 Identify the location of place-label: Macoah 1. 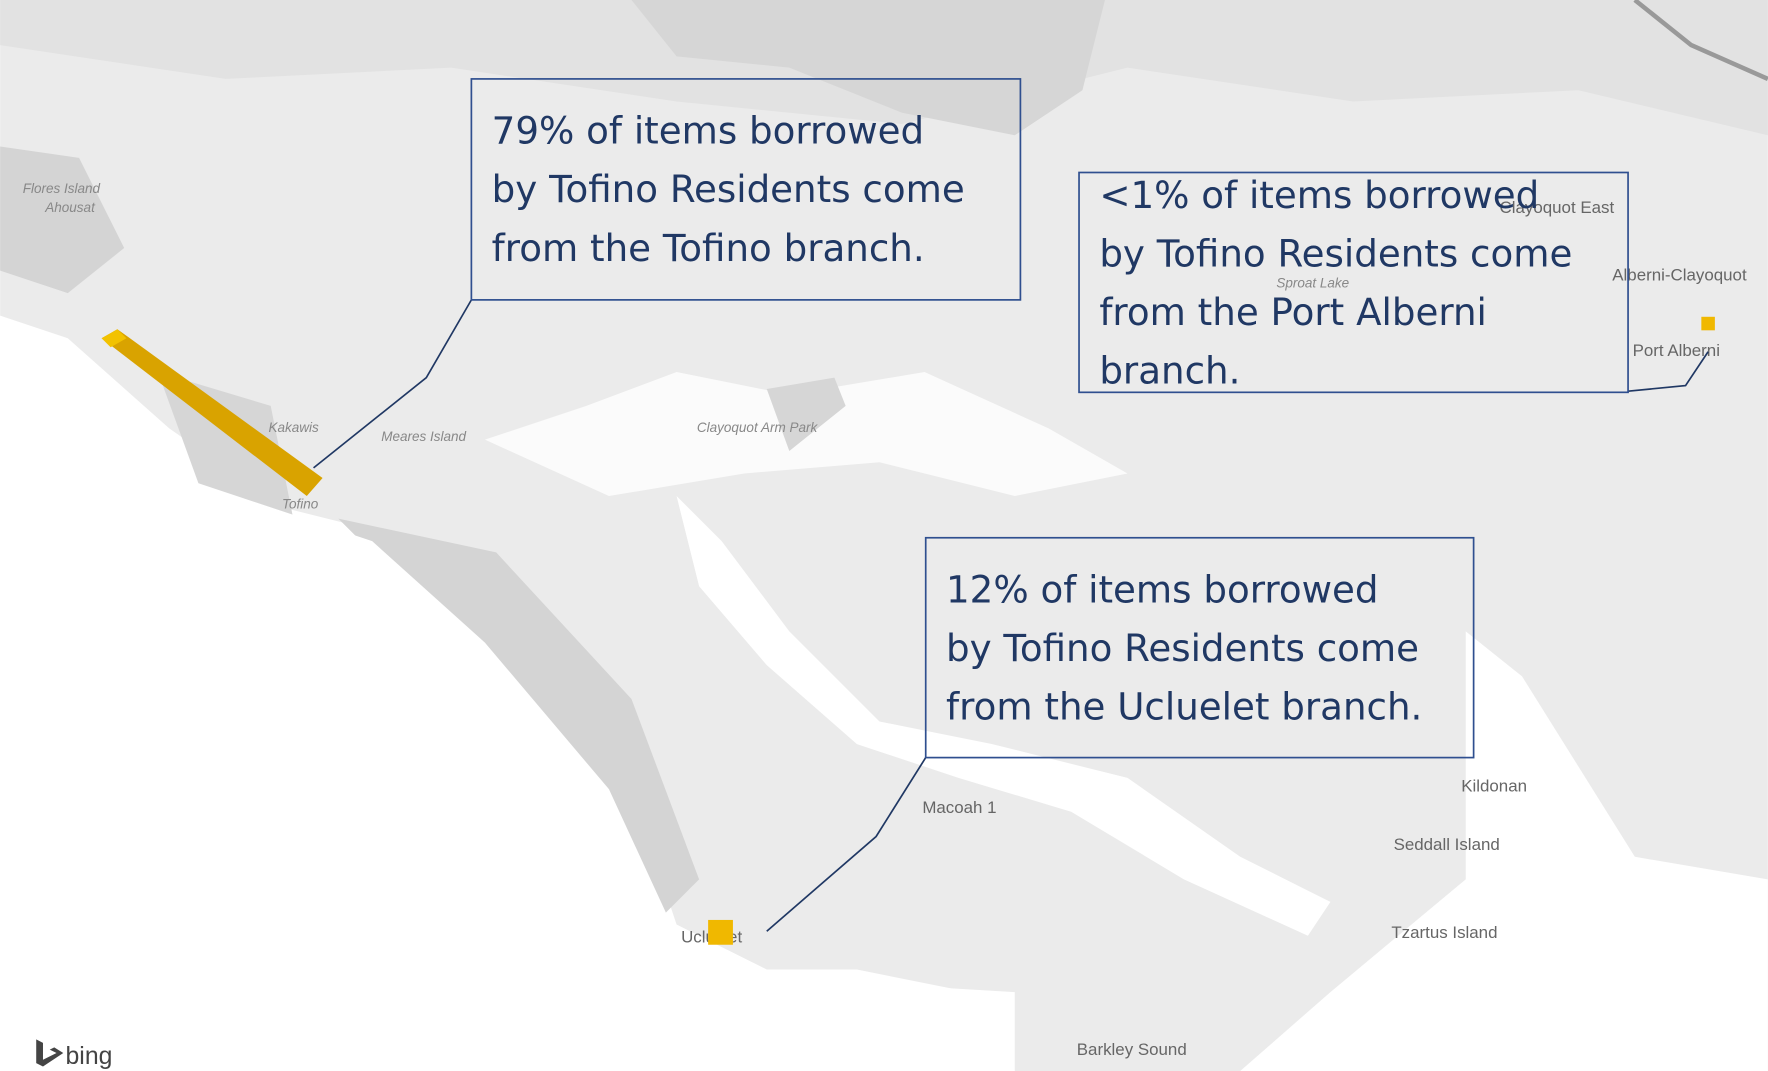
(959, 807).